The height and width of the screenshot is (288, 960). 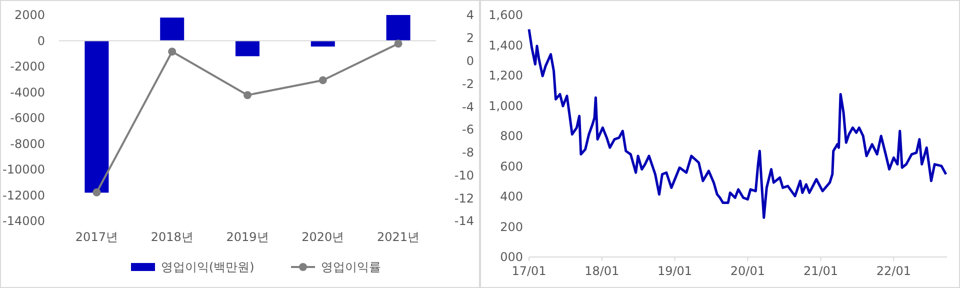 What do you see at coordinates (511, 197) in the screenshot?
I see `y-tick-label: 400` at bounding box center [511, 197].